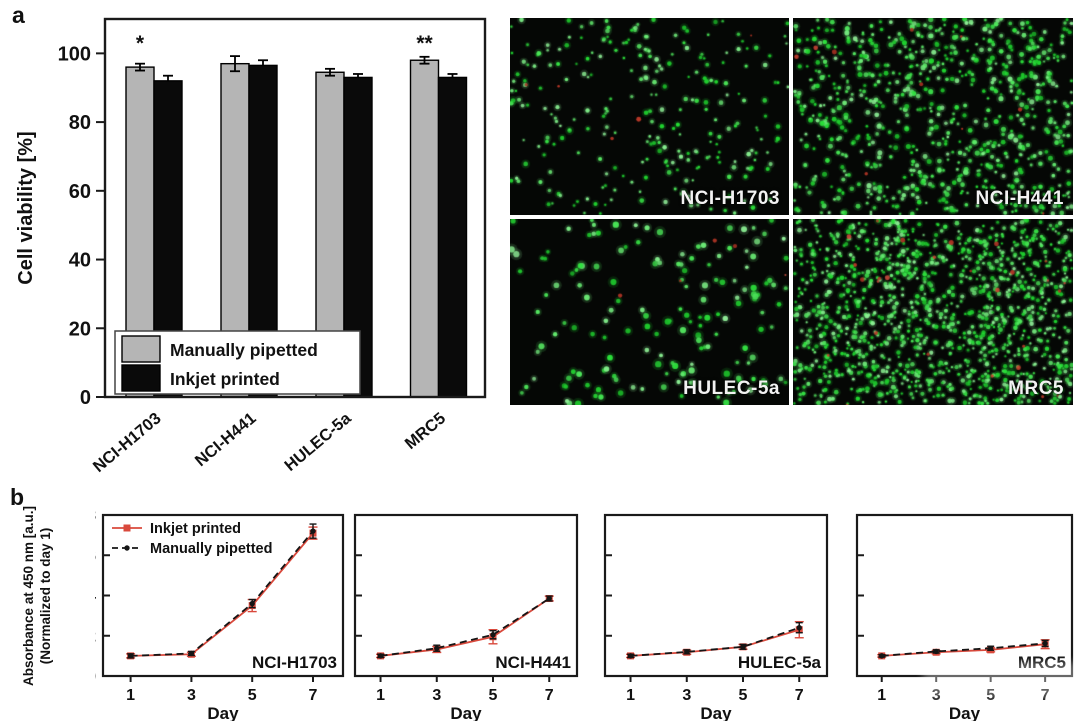  Describe the element at coordinates (466, 617) in the screenshot. I see `growth-chart-nci-h441: 1 3 5 7 Day NCI-H441` at that location.